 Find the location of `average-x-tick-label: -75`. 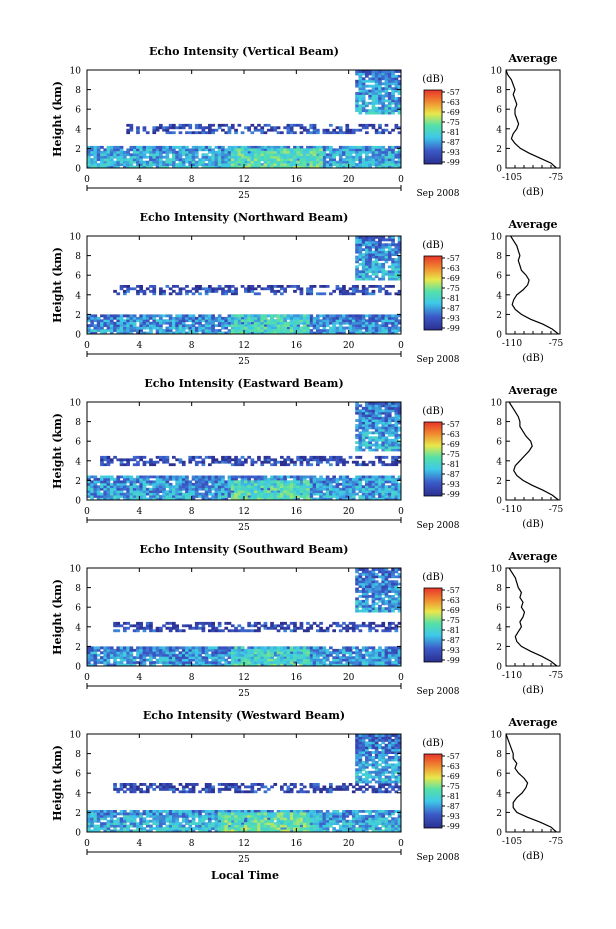

average-x-tick-label: -75 is located at coordinates (556, 178).